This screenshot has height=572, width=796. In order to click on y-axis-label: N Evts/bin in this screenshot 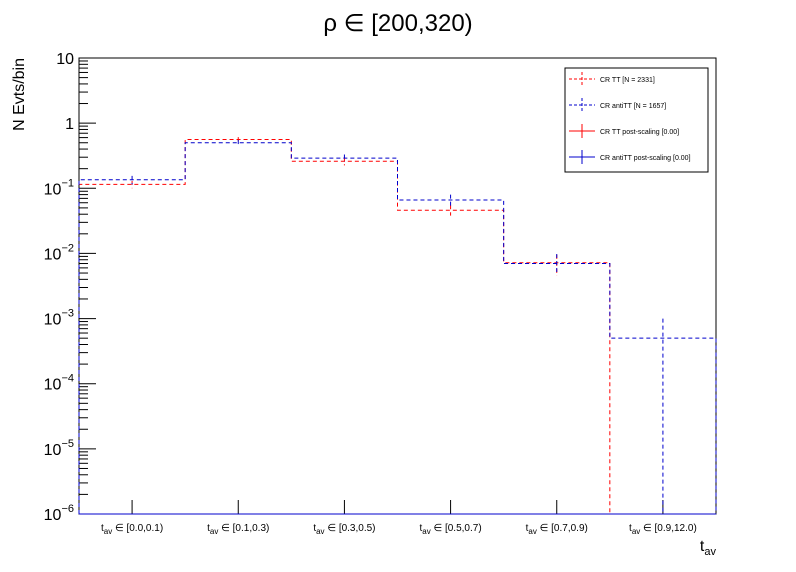, I will do `click(19, 94)`.